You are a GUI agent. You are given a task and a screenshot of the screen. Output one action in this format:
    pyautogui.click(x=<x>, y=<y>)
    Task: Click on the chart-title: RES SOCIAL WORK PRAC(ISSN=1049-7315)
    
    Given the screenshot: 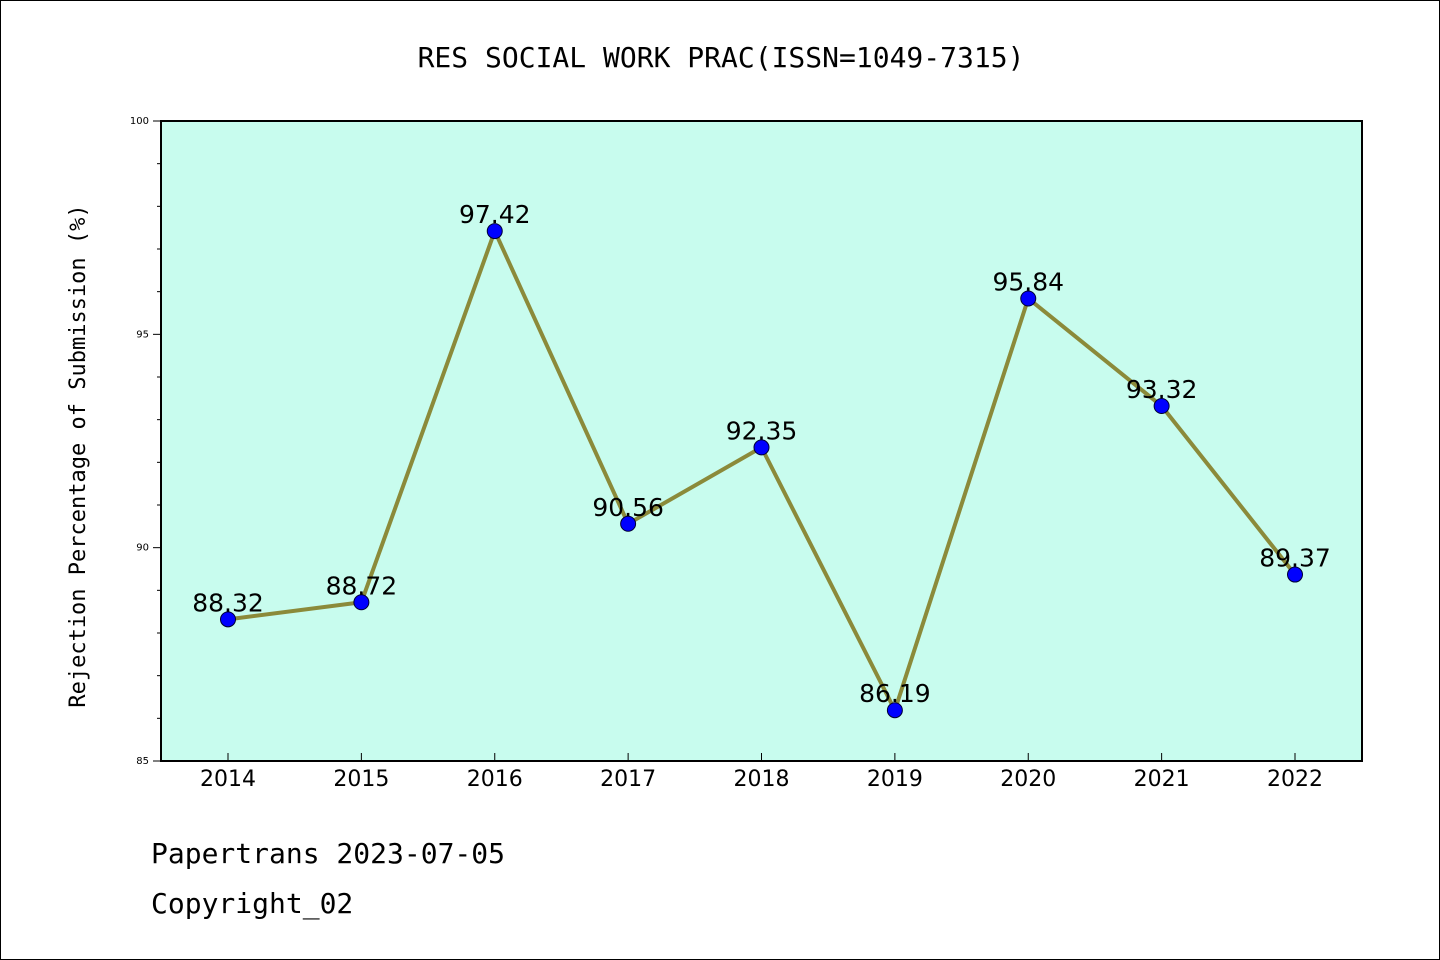 What is the action you would take?
    pyautogui.click(x=721, y=57)
    